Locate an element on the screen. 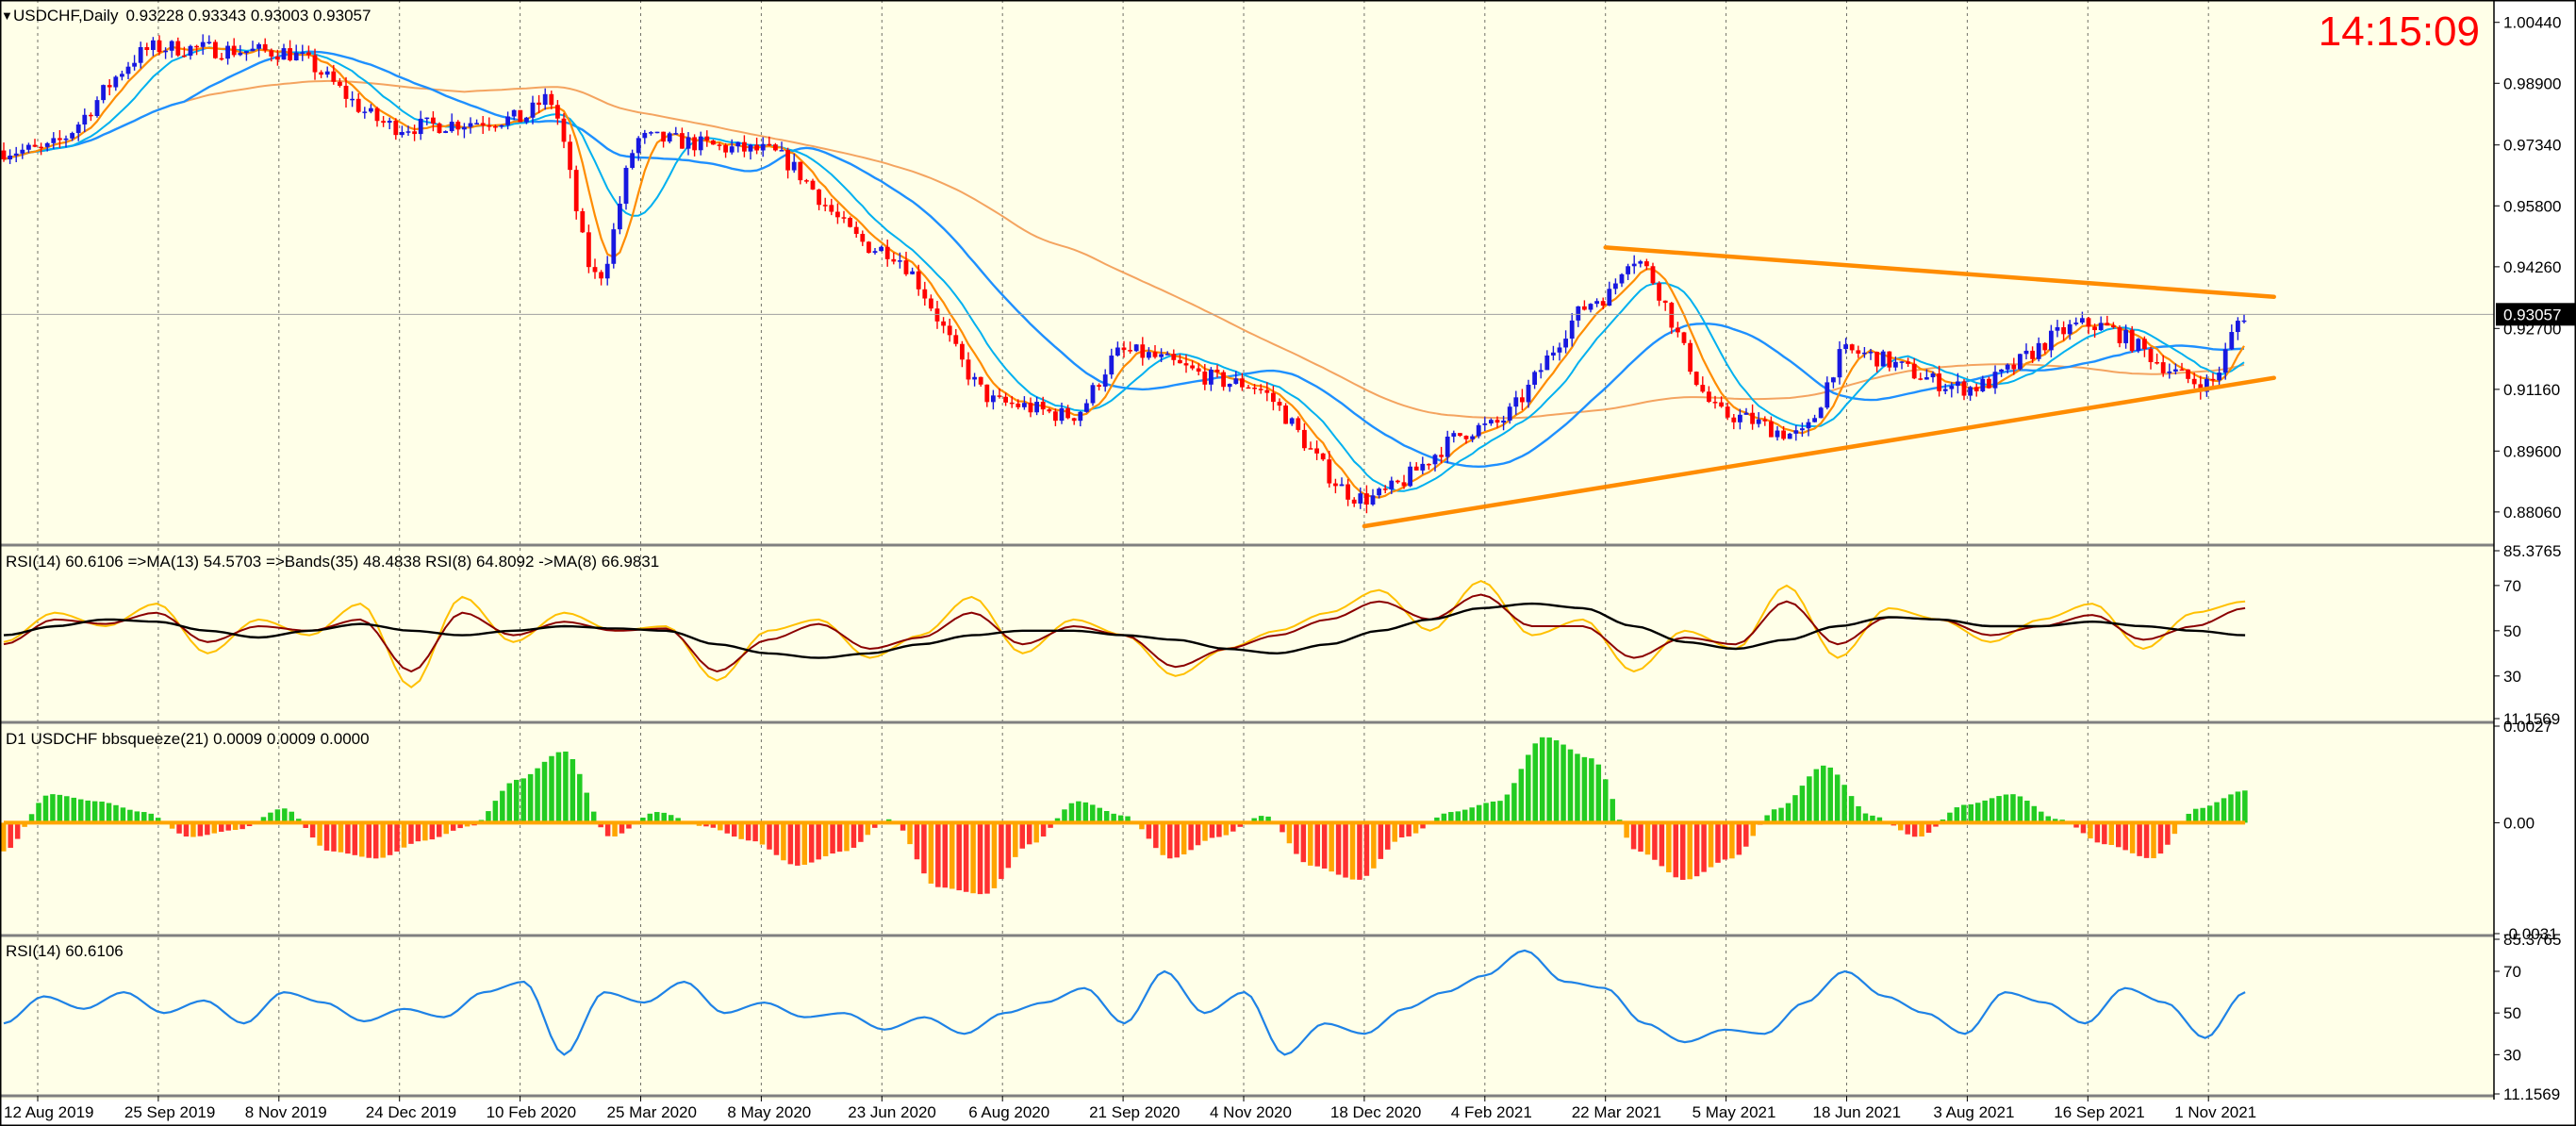 Image resolution: width=2576 pixels, height=1126 pixels. x-tick-label: 18 Jun 2021 is located at coordinates (1857, 1112).